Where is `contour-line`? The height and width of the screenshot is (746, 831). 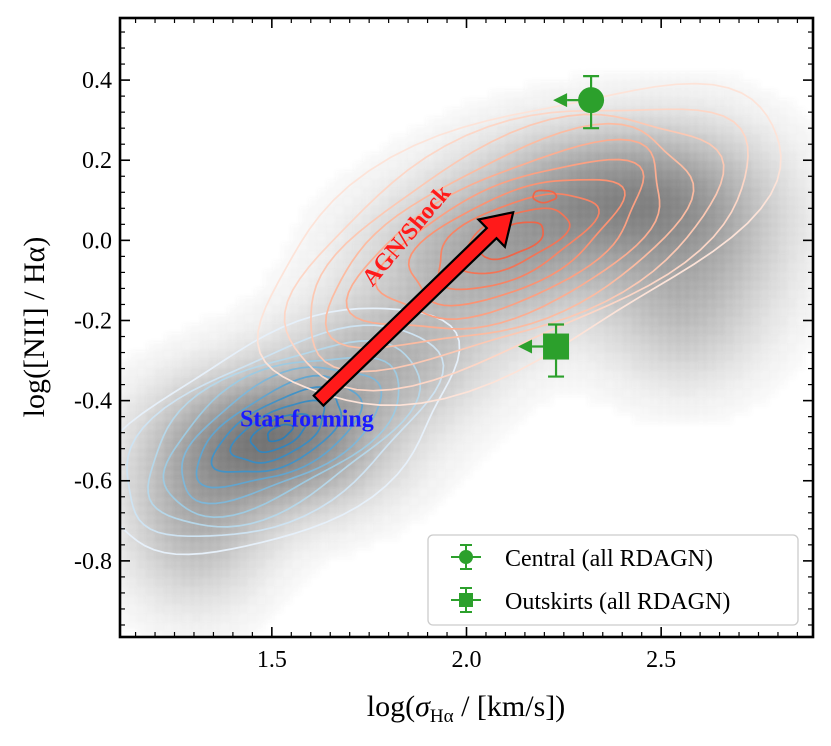 contour-line is located at coordinates (509, 235).